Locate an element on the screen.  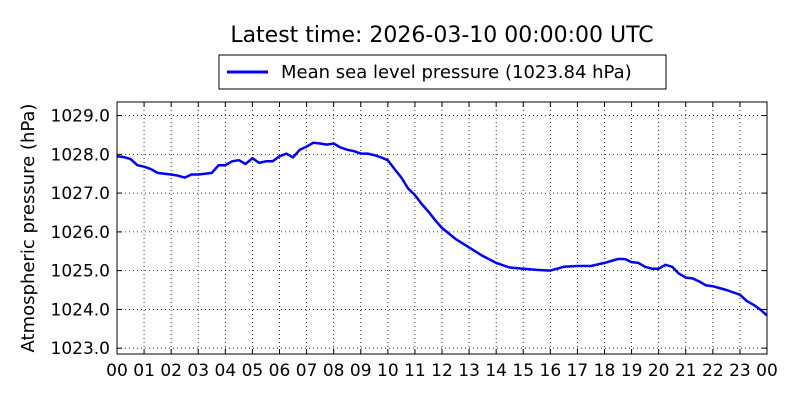
x-tick-label: 02 is located at coordinates (171, 371).